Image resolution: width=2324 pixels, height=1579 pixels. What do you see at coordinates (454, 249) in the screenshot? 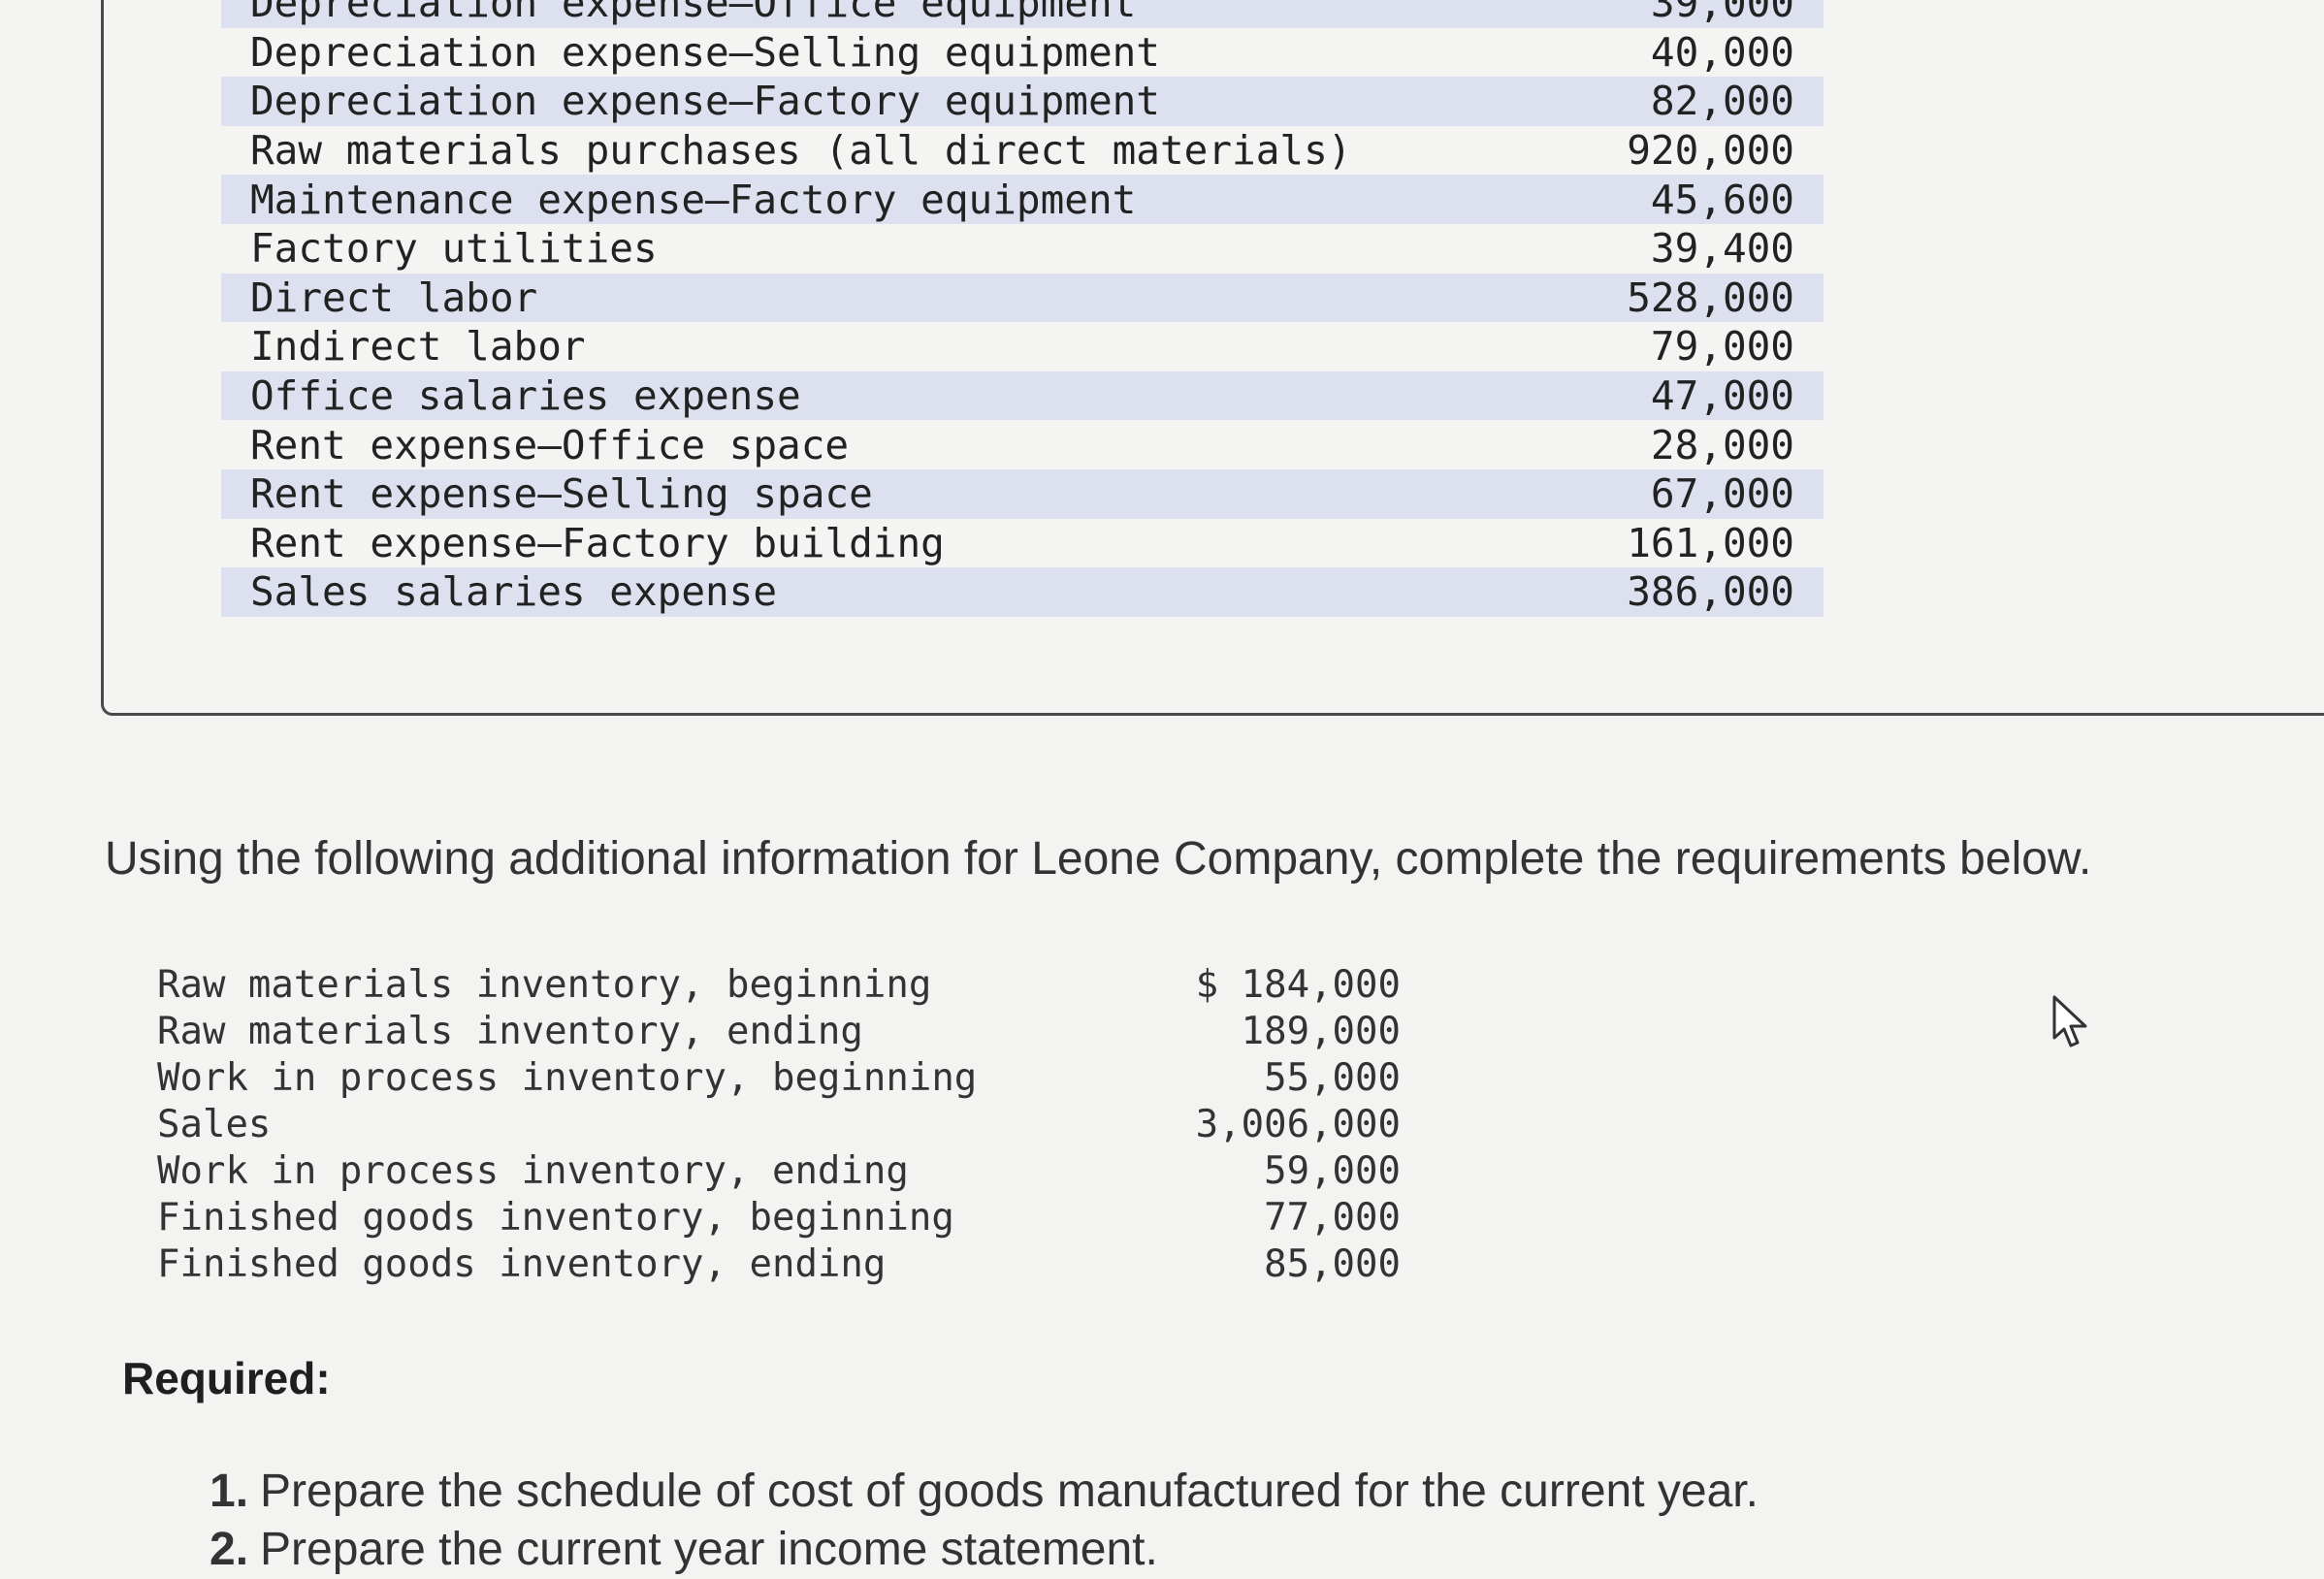
I see `ledger-label: Factory utilities` at bounding box center [454, 249].